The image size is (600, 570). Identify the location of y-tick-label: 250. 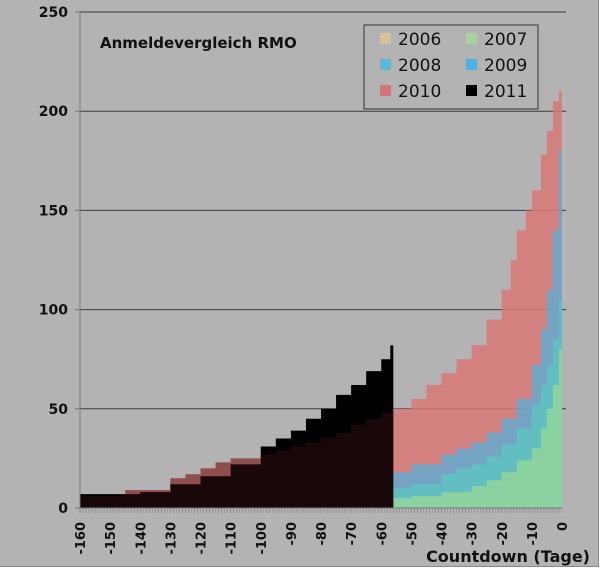
(53, 13).